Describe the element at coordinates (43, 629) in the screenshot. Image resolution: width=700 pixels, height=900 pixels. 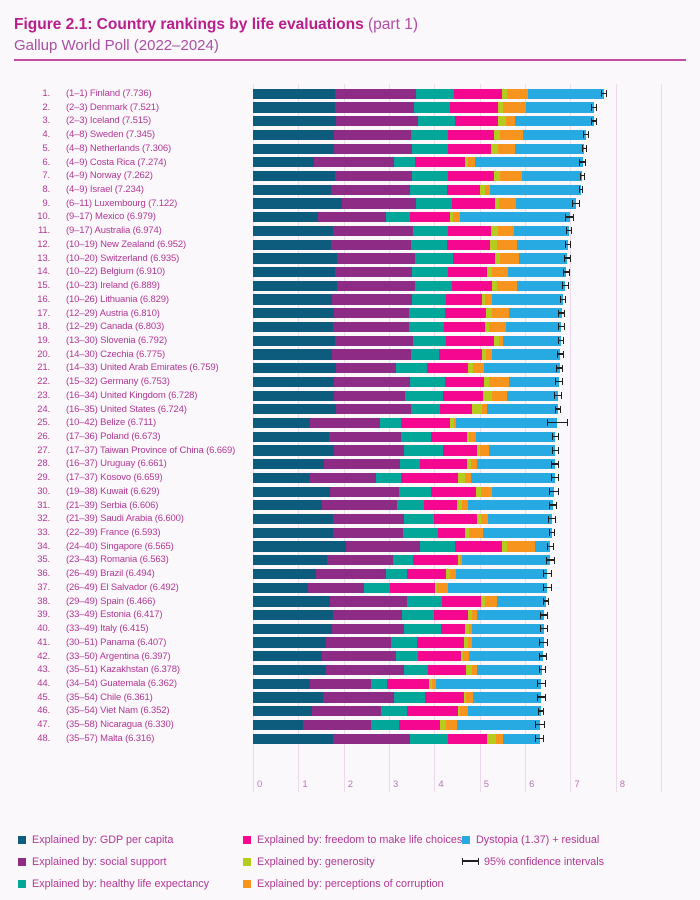
I see `country-rank: 40.` at that location.